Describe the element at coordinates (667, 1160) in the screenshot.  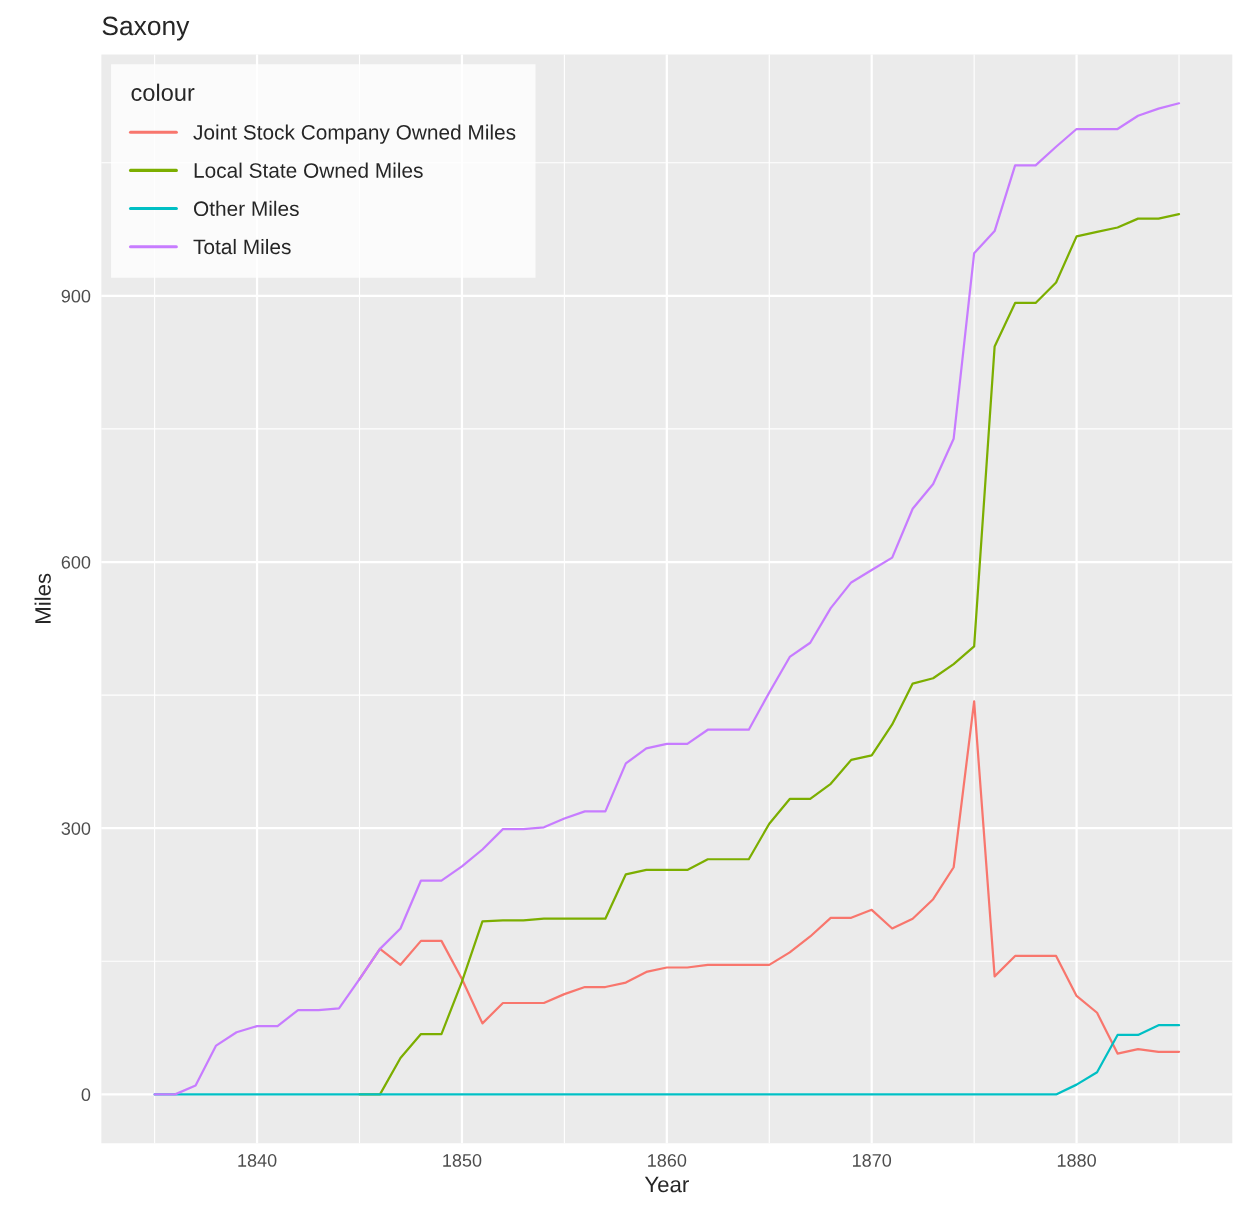
I see `x-tick-label: 1860` at that location.